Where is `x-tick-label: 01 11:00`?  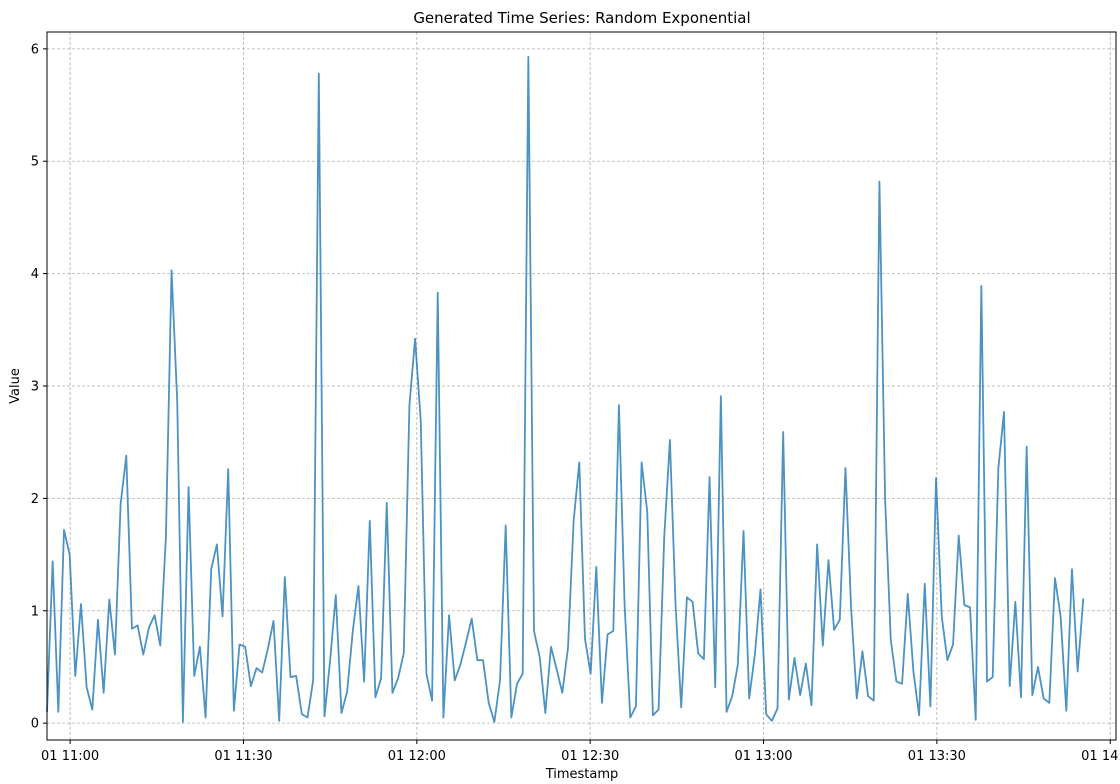
x-tick-label: 01 11:00 is located at coordinates (70, 756).